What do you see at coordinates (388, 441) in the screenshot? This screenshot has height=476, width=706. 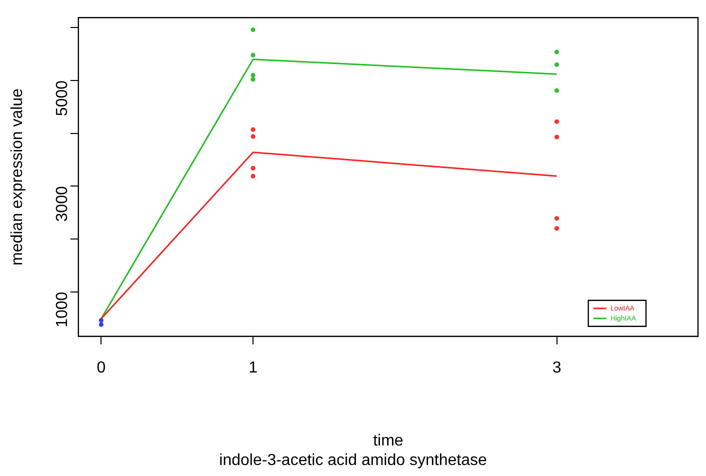 I see `x-axis-title: time` at bounding box center [388, 441].